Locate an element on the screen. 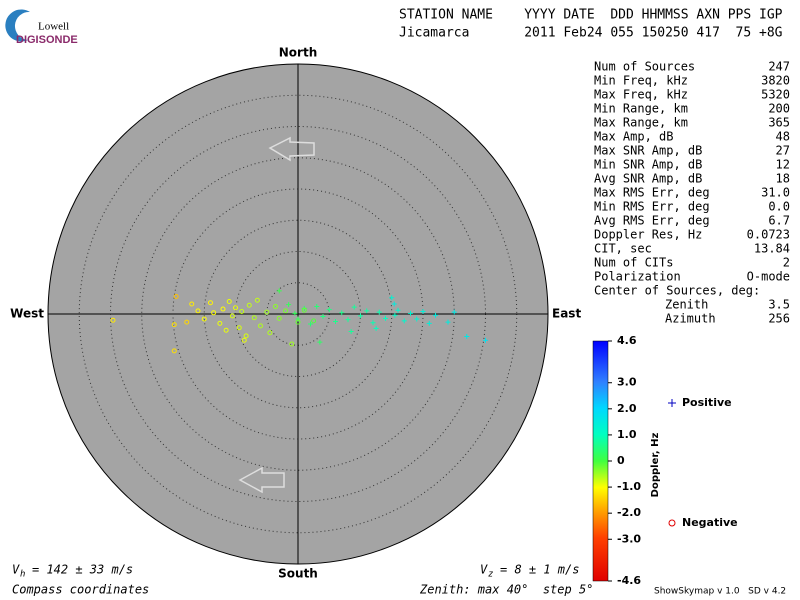  stat-label: Num of CITs is located at coordinates (633, 263).